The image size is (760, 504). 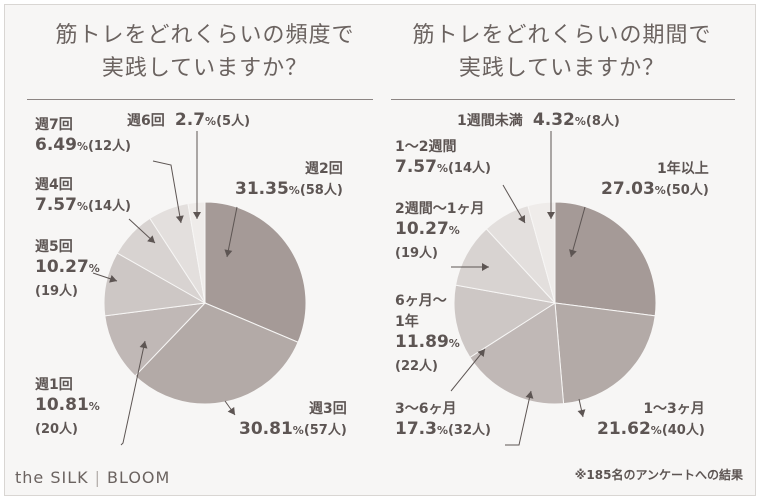 I want to click on leader-3-6m-arrowhead, so click(x=529, y=395).